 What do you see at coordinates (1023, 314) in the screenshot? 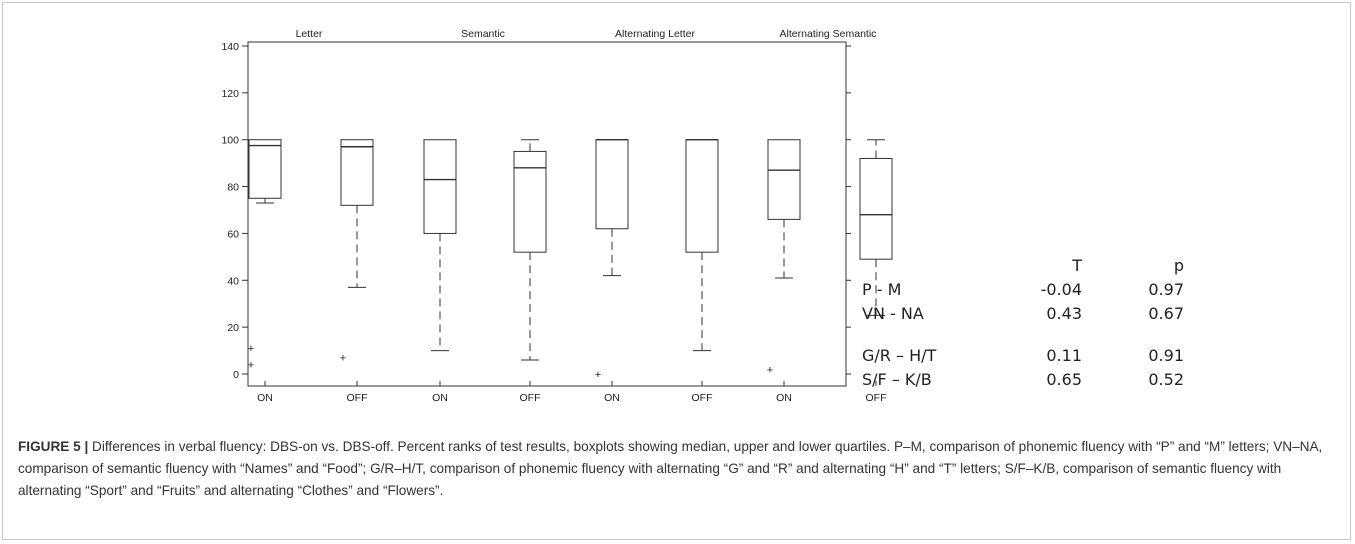
I see `stats-row: VN - NA 0.43 0.67` at bounding box center [1023, 314].